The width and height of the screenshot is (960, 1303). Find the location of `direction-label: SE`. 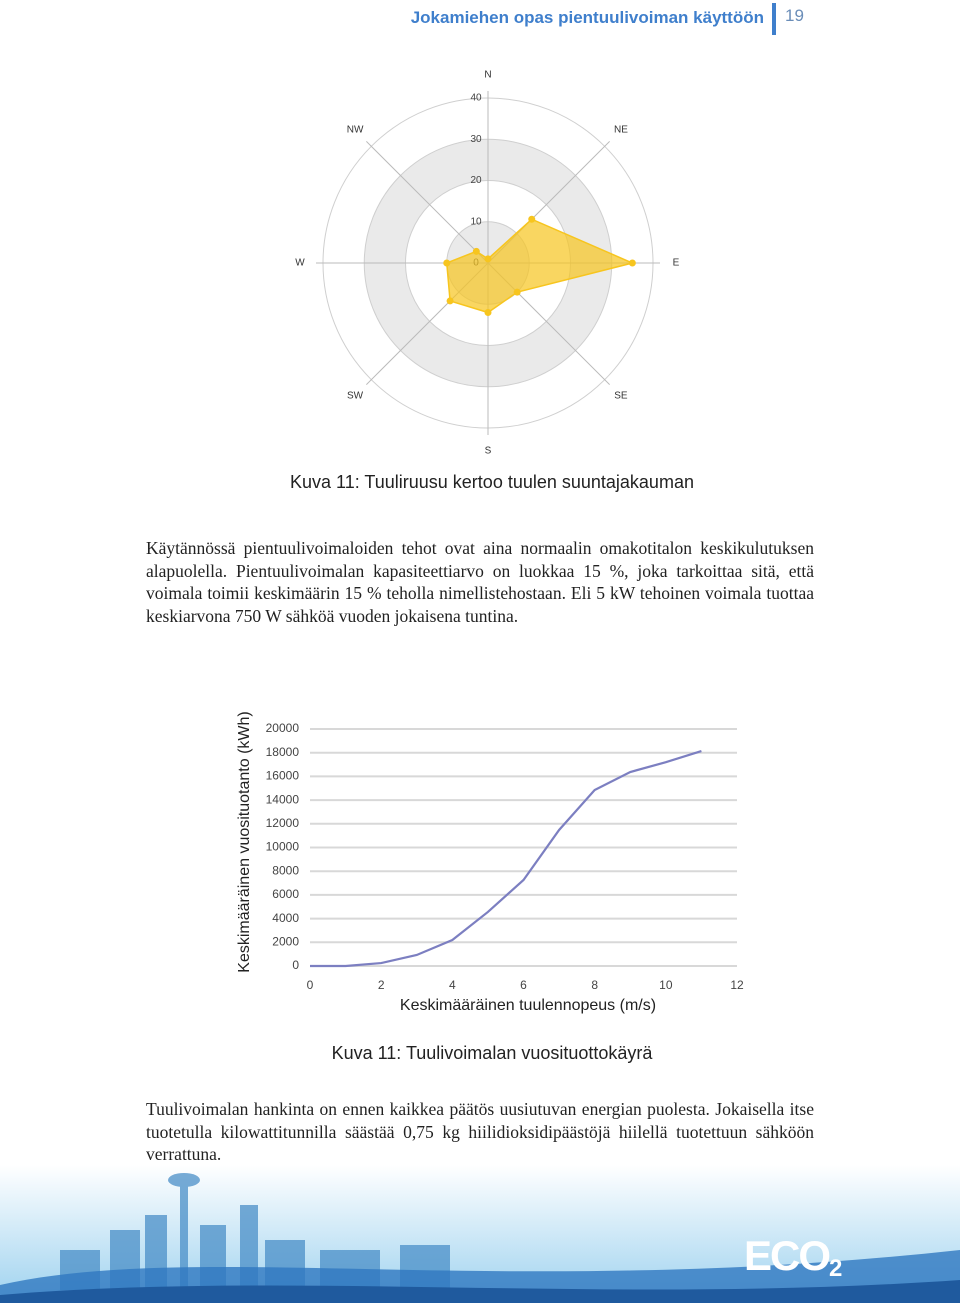

direction-label: SE is located at coordinates (621, 396).